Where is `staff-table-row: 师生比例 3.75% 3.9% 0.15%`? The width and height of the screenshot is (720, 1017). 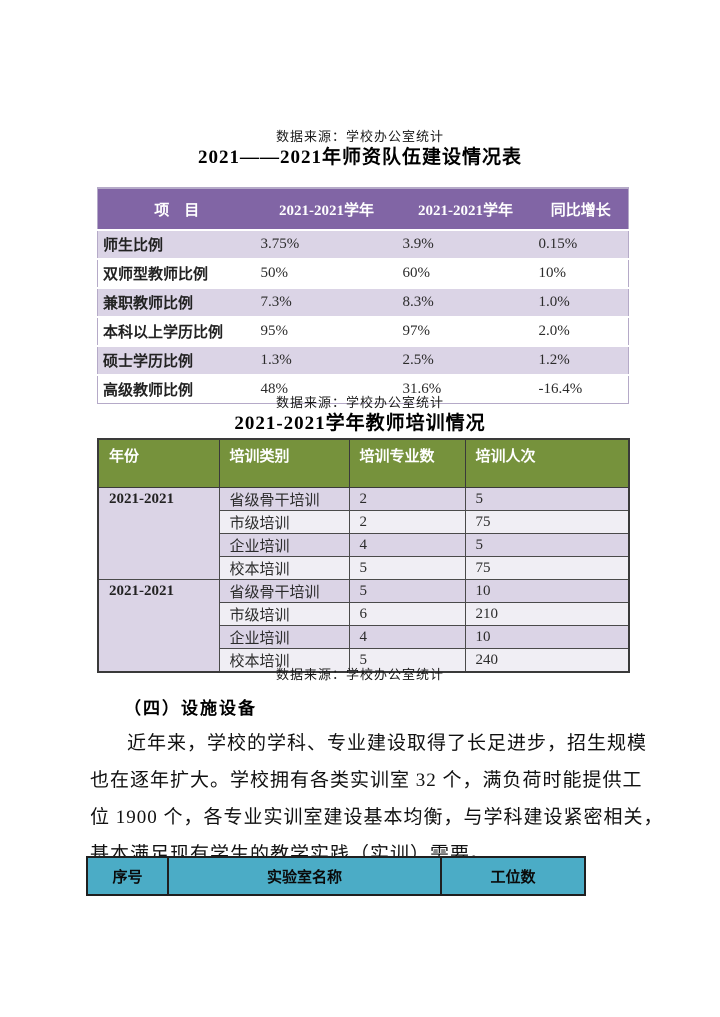
staff-table-row: 师生比例 3.75% 3.9% 0.15% is located at coordinates (363, 244).